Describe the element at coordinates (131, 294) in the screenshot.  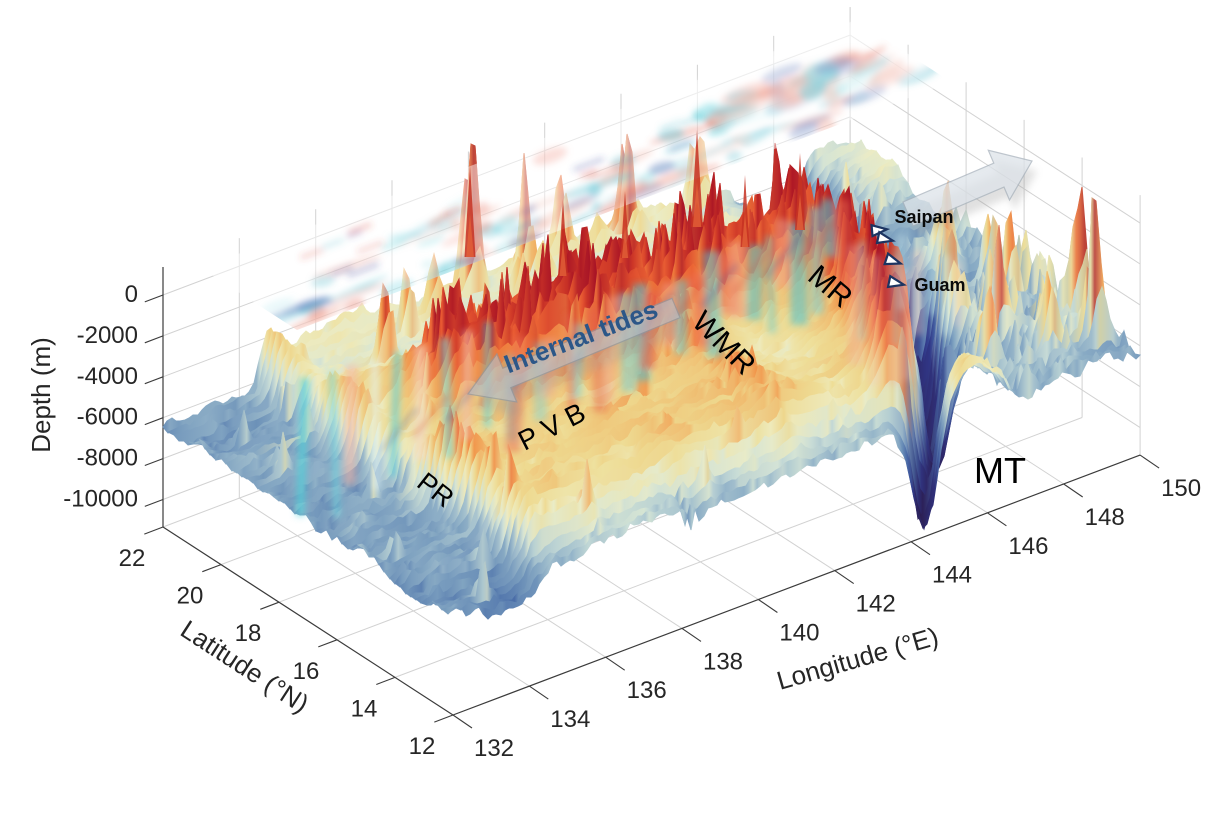
I see `svg-text: 0` at that location.